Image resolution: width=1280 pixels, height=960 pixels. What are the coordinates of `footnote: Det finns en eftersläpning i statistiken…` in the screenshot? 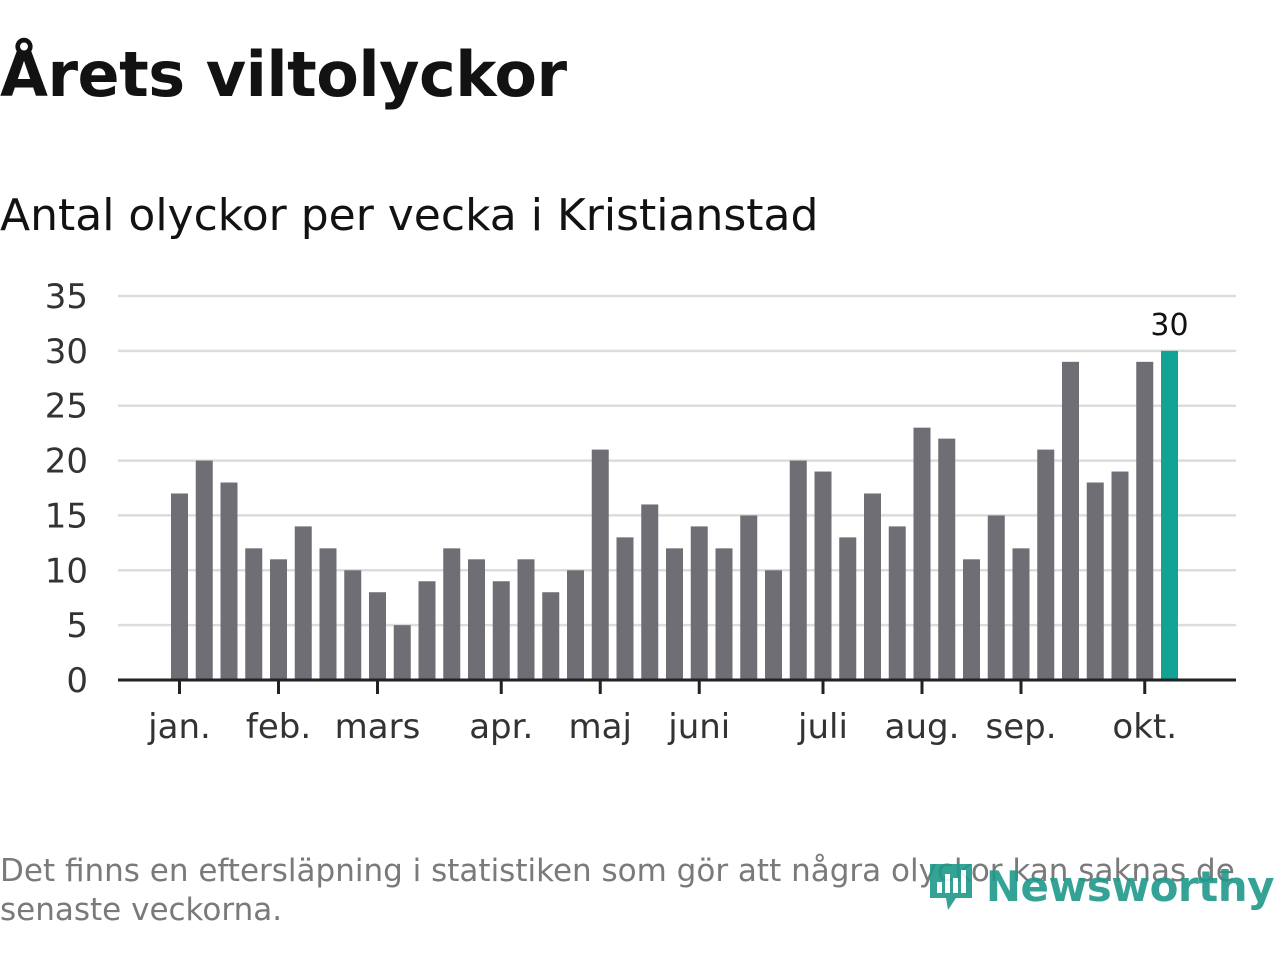 It's located at (617, 890).